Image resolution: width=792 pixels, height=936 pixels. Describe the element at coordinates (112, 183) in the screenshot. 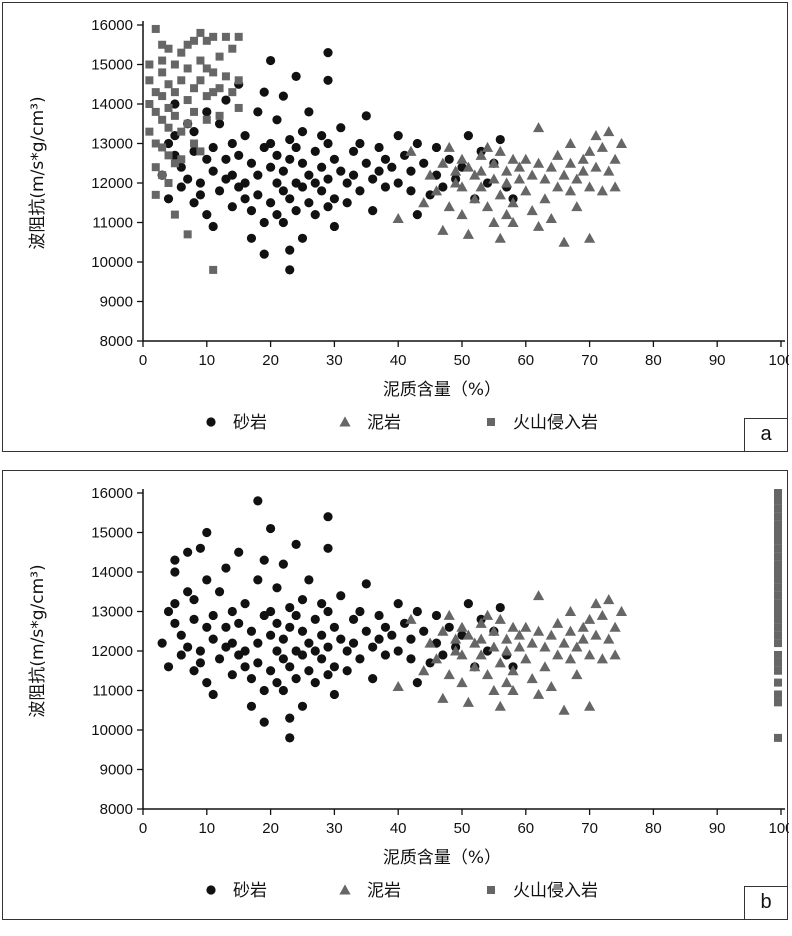

I see `y-tick-label: 12000` at that location.